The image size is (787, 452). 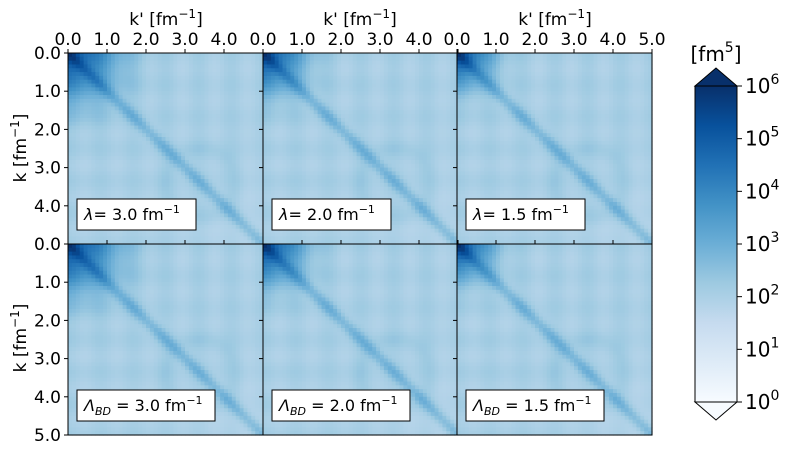 I want to click on panel-0-0: λ= 3.0 fm−1, so click(x=165, y=148).